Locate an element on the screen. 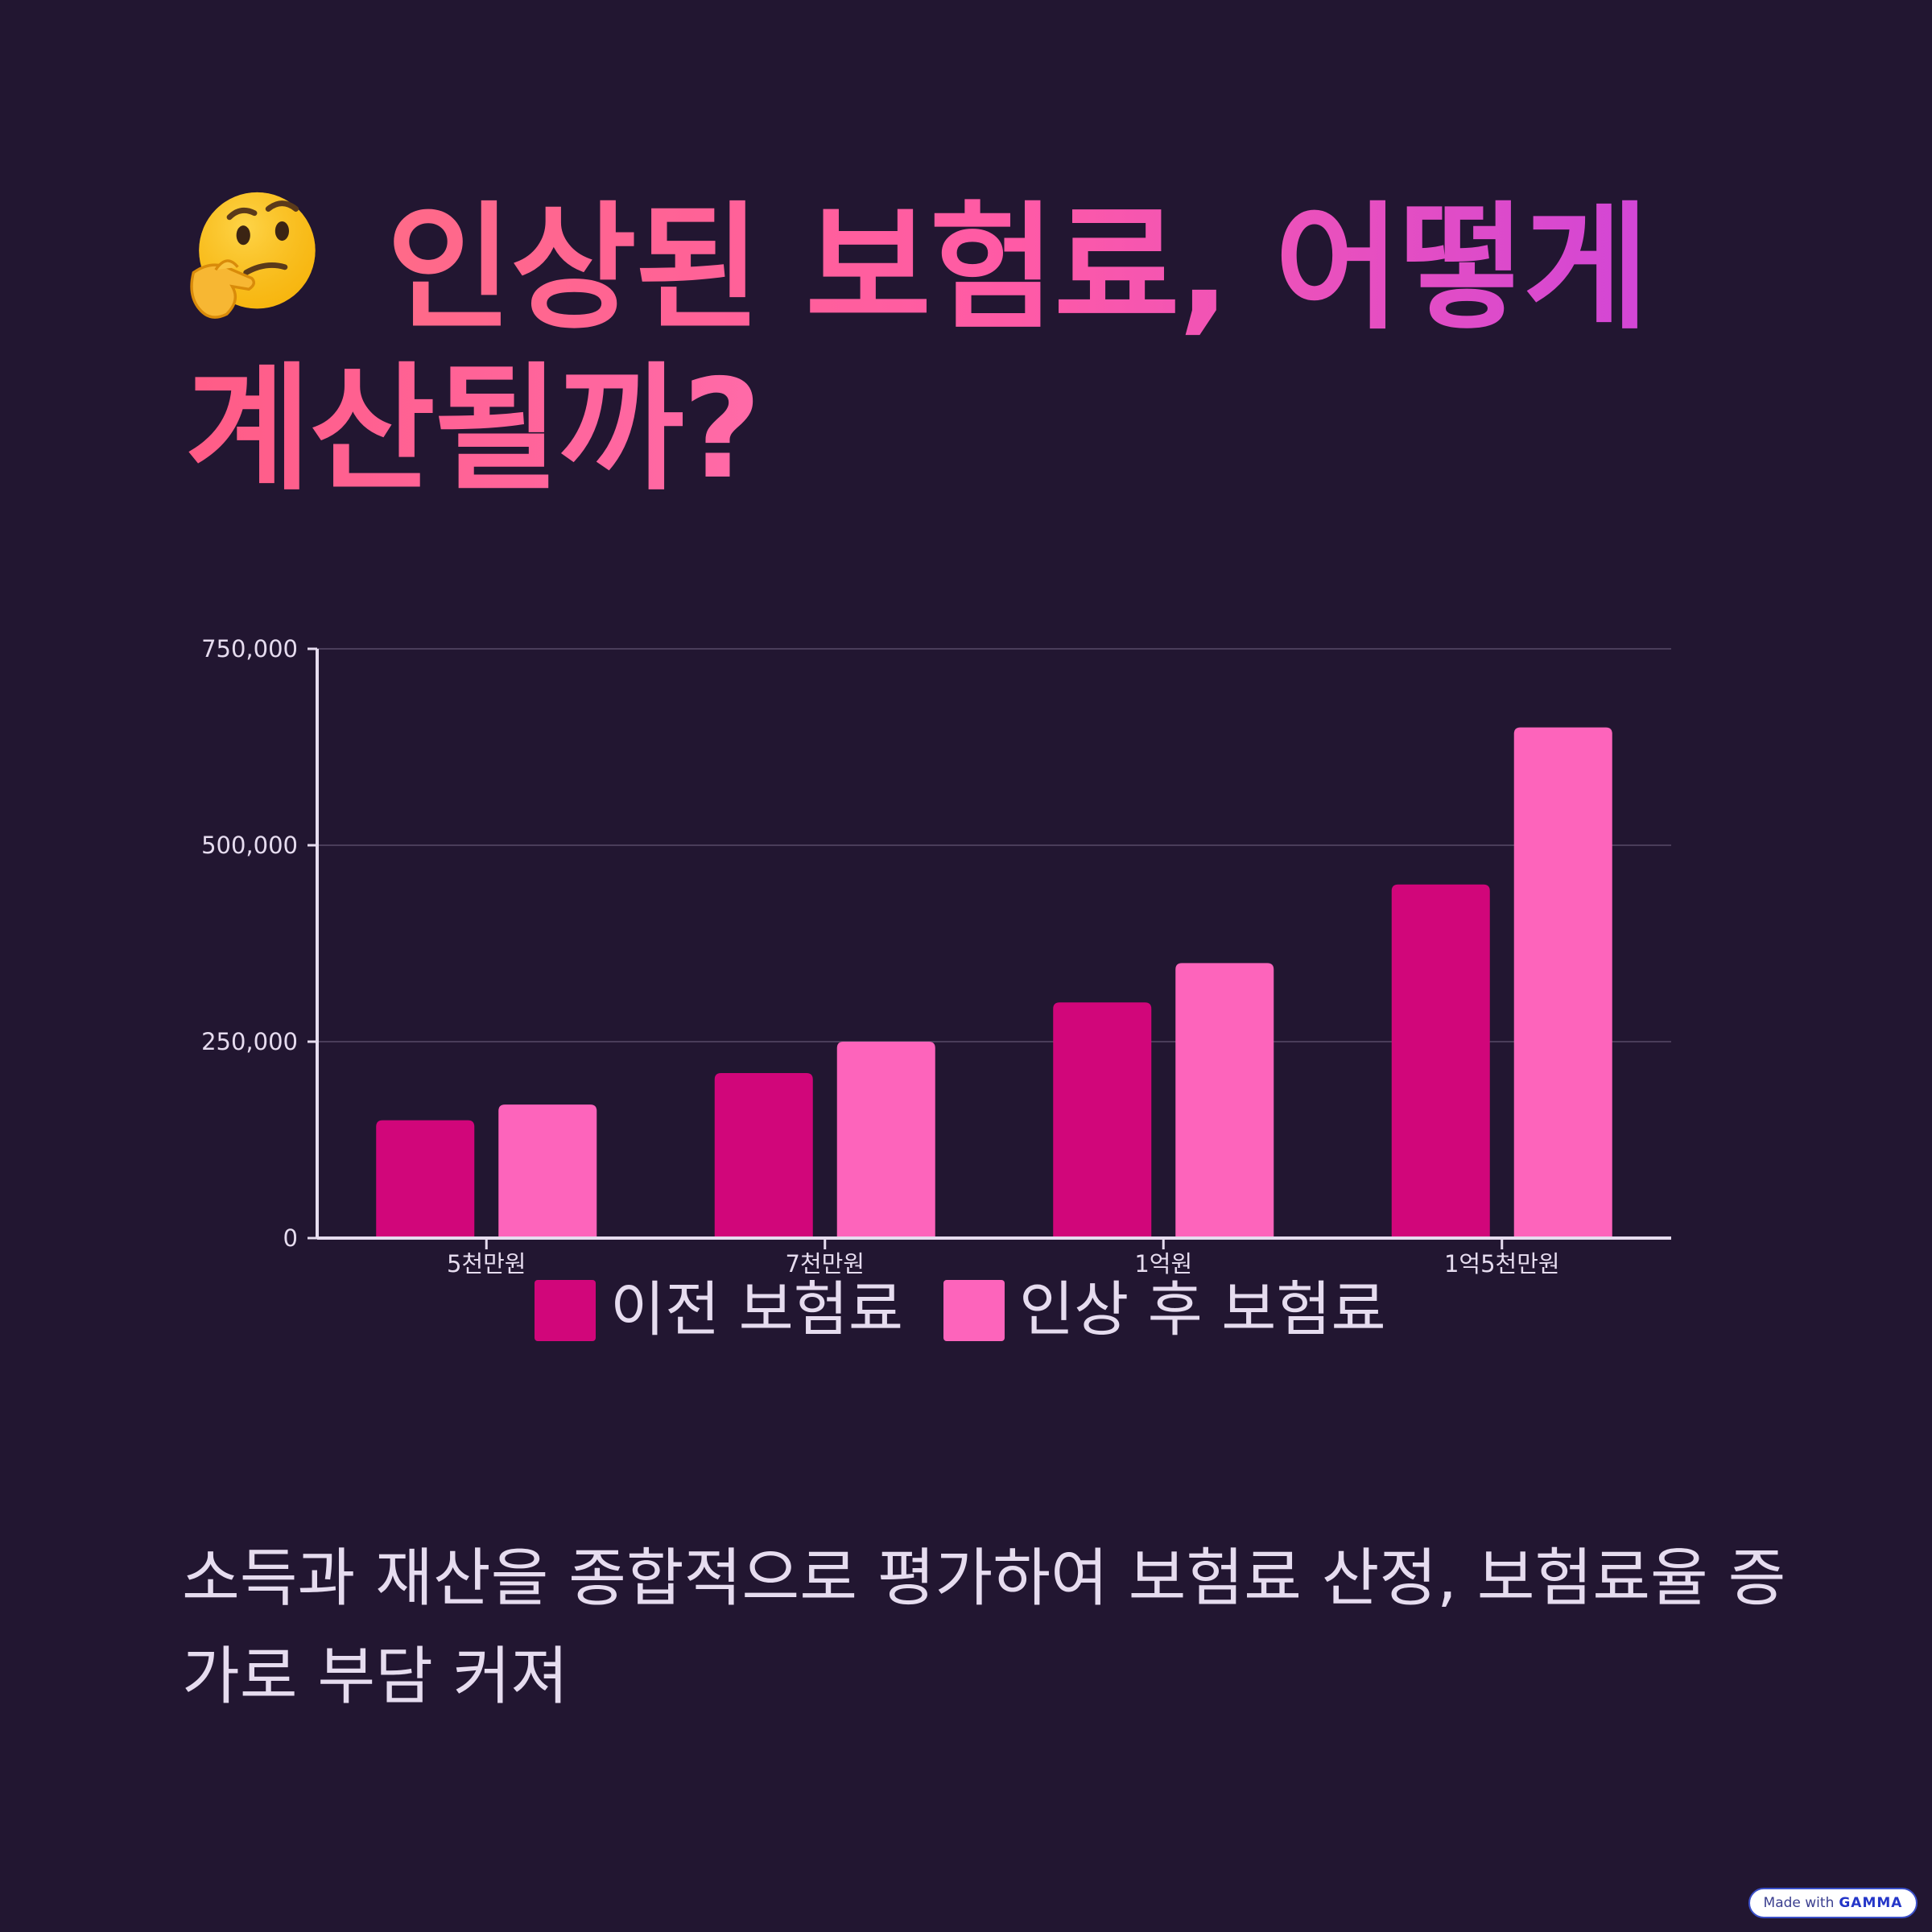  made-with-gamma-badge: Made with GAMMA is located at coordinates (1833, 1903).